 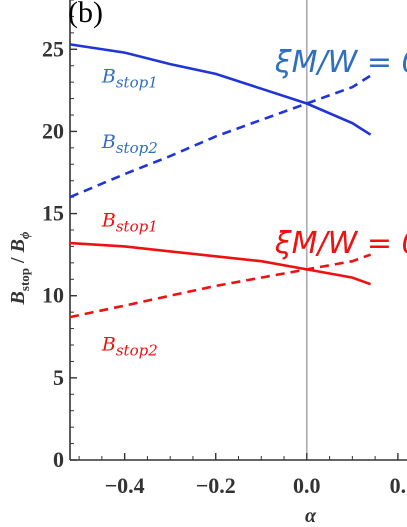 What do you see at coordinates (53, 48) in the screenshot?
I see `y-tick-label: 25` at bounding box center [53, 48].